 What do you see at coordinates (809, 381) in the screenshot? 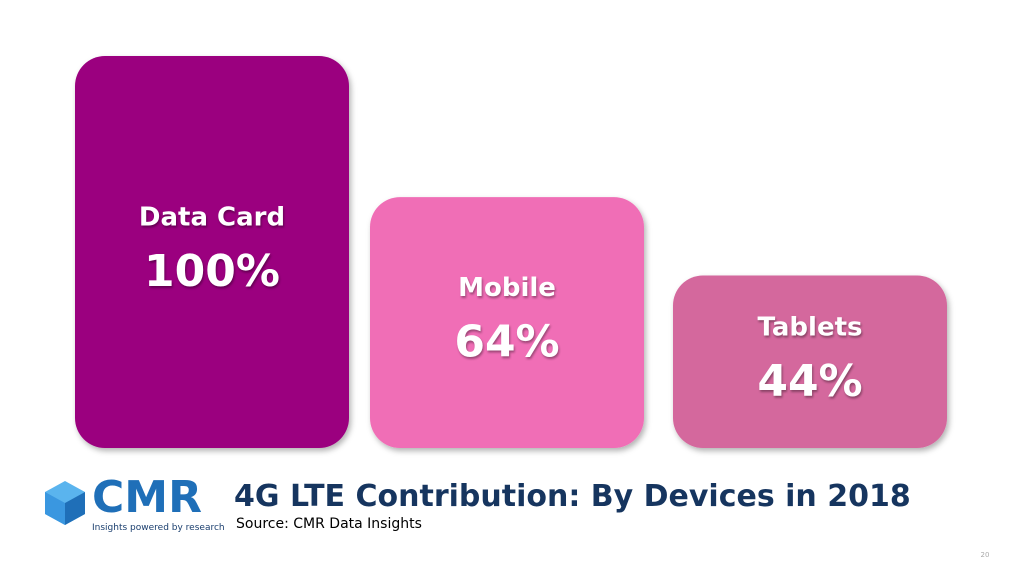
I see `bar-value-label: 44%` at bounding box center [809, 381].